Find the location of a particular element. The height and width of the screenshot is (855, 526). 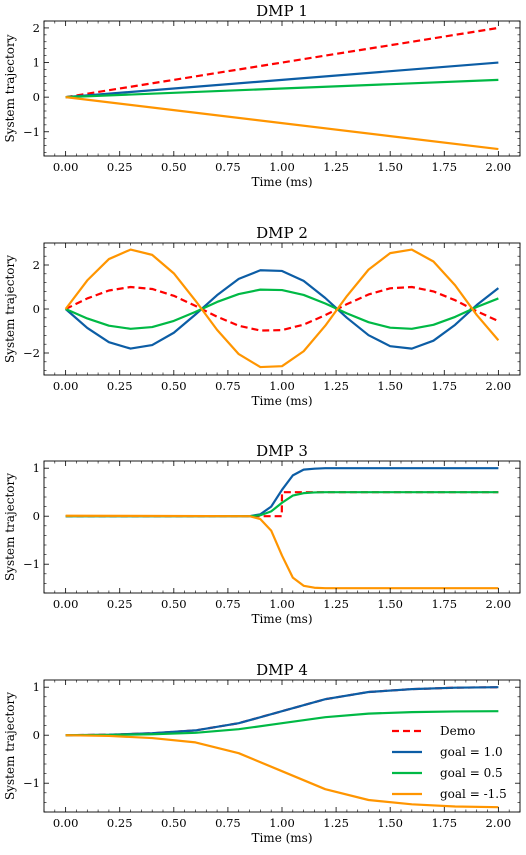

chart-title: DMP 2 is located at coordinates (282, 233).